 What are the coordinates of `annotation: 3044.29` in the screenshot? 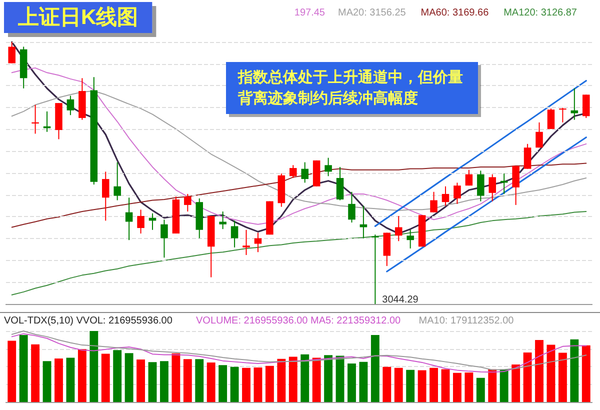 It's located at (400, 300).